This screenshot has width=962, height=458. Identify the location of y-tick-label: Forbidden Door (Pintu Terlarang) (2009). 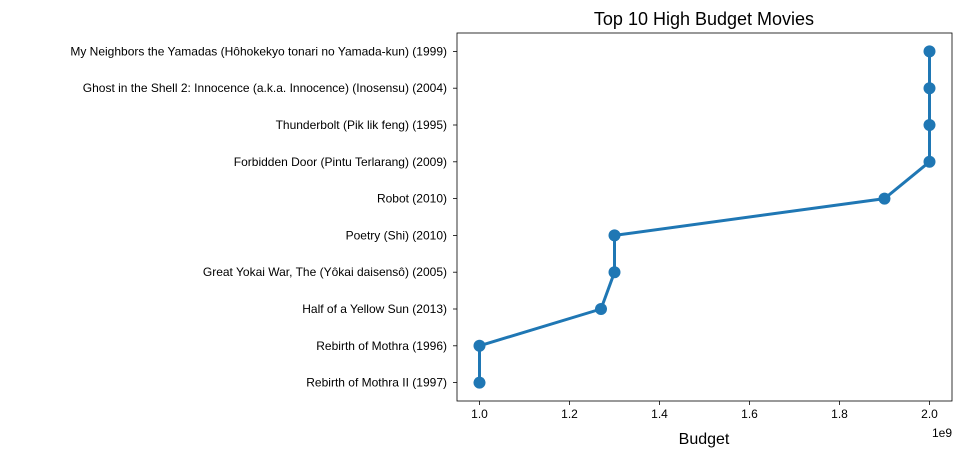
(340, 162).